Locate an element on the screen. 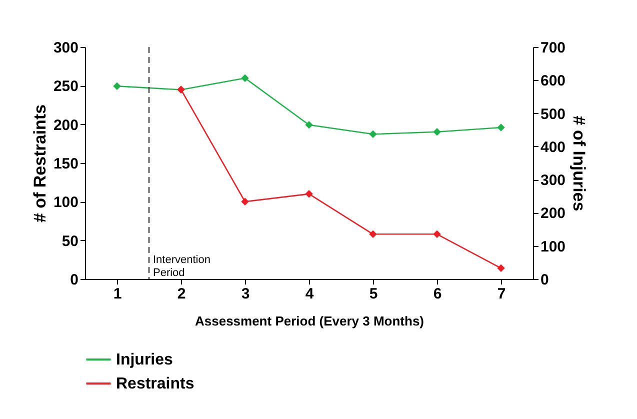 The image size is (637, 419). y2-tick-label: 300 is located at coordinates (553, 181).